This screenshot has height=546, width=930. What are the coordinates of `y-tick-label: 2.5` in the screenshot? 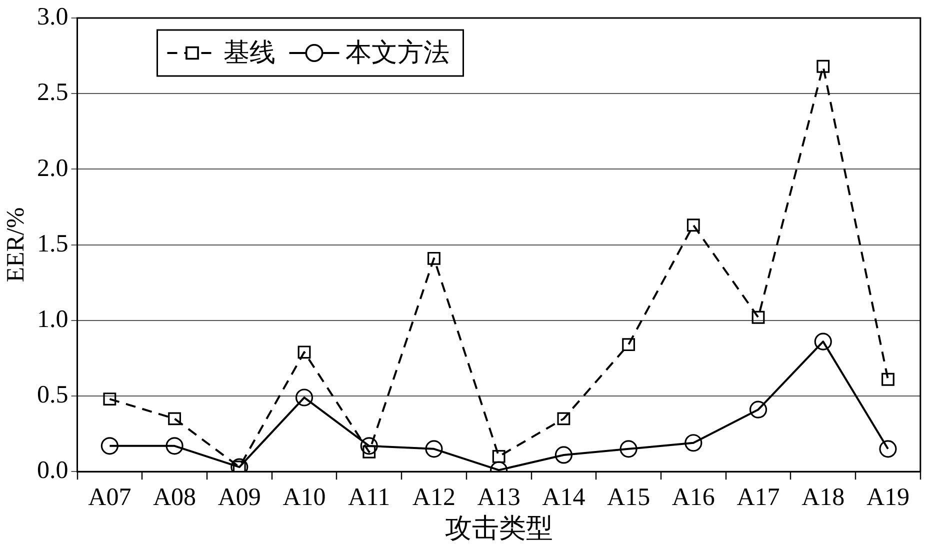 It's located at (52, 92).